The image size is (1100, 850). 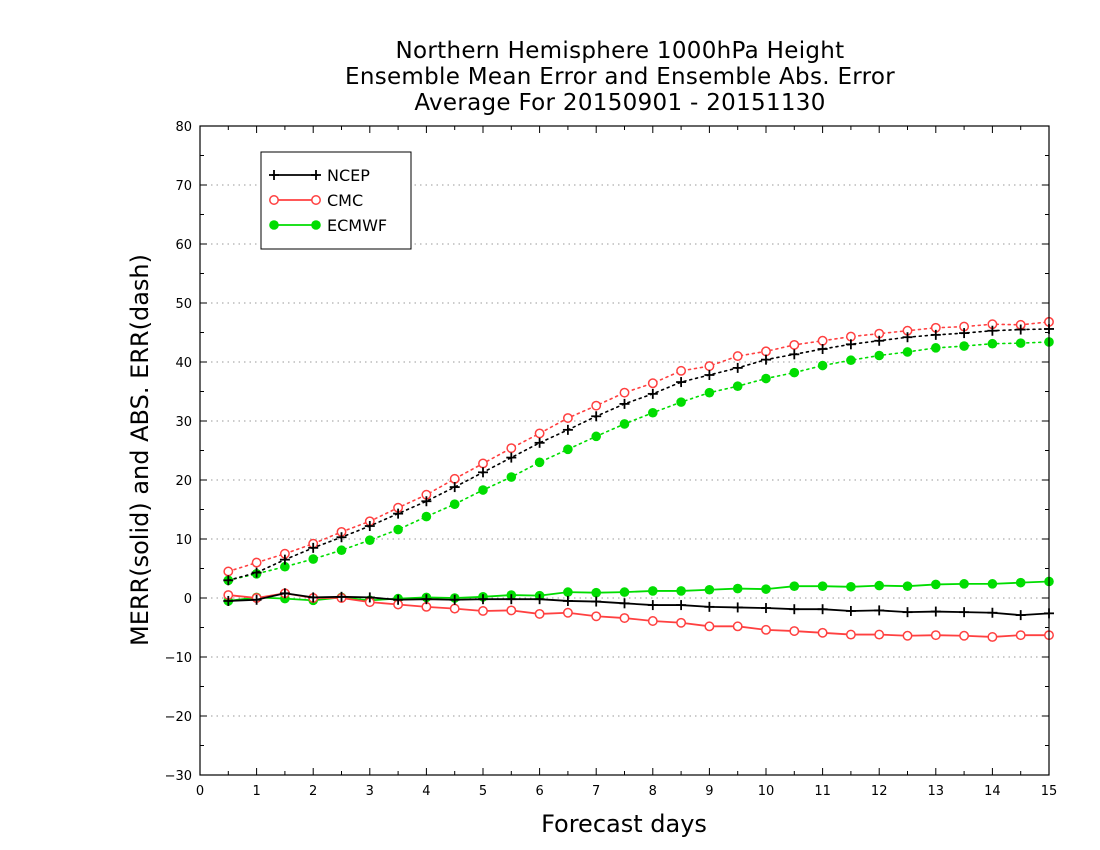 I want to click on legend-label-cmc: CMC, so click(x=345, y=200).